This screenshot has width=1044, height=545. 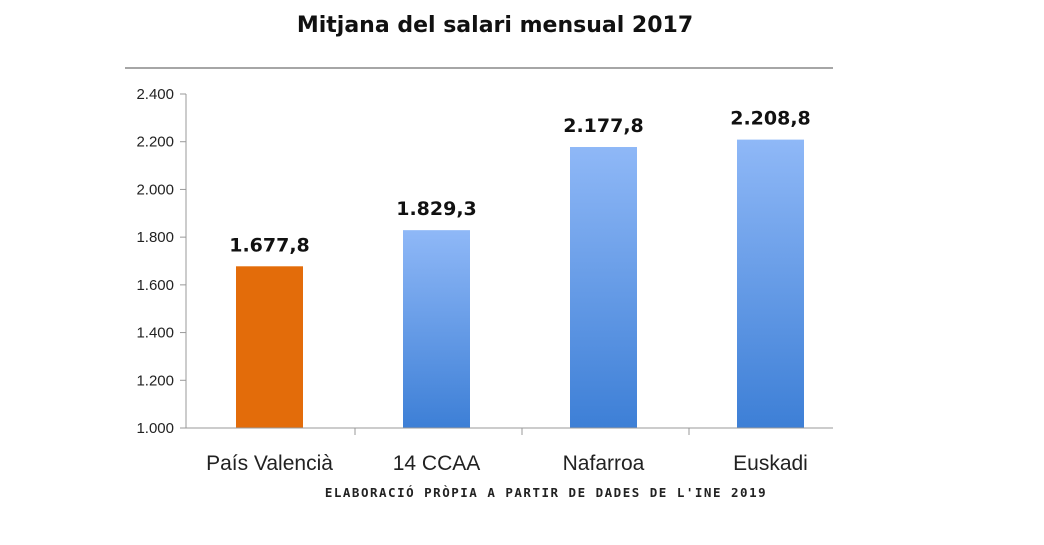 I want to click on bar-value-label: 2.177,8, so click(x=603, y=126).